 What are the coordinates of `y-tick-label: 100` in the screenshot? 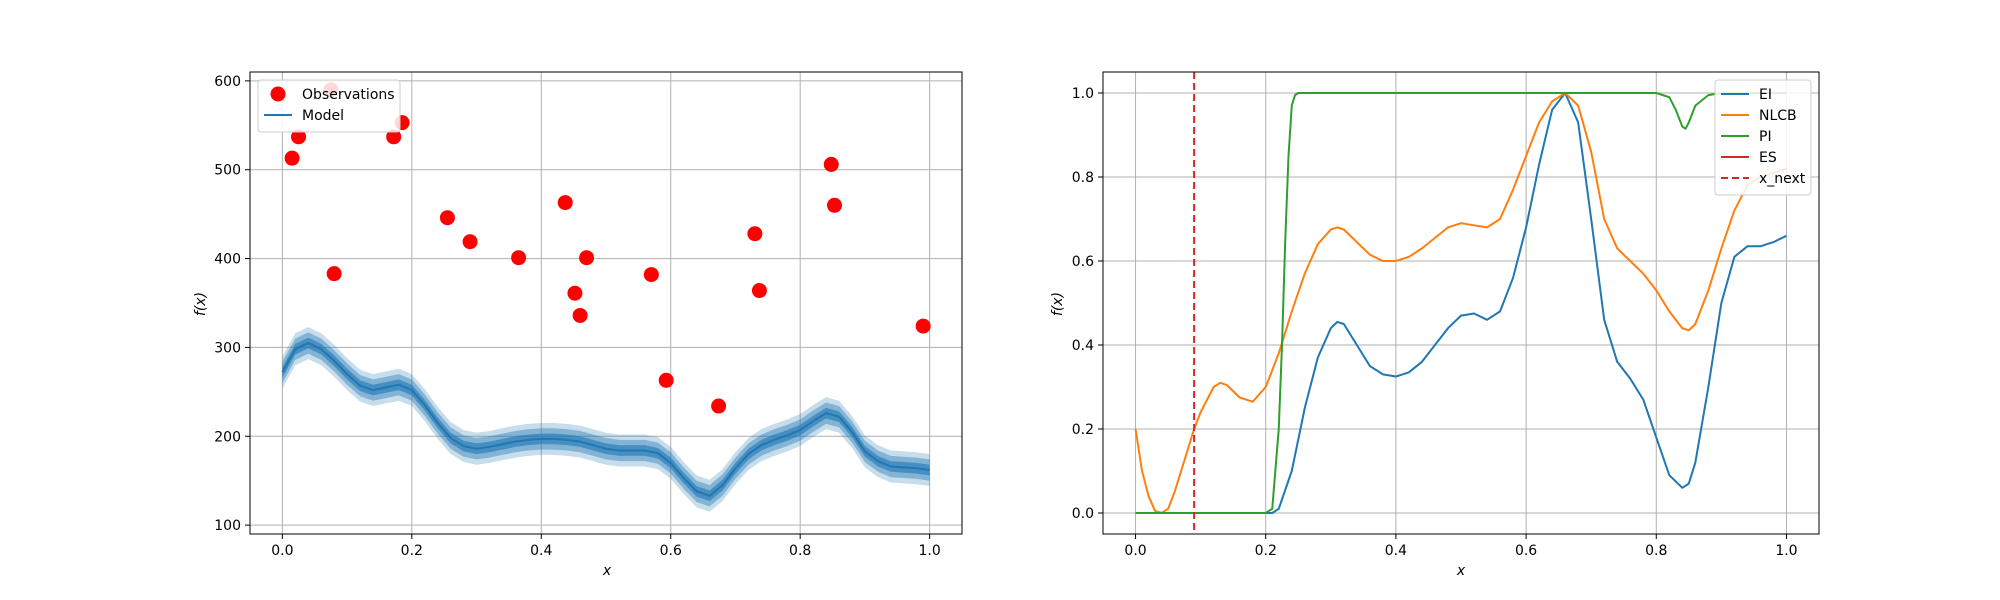 It's located at (227, 526).